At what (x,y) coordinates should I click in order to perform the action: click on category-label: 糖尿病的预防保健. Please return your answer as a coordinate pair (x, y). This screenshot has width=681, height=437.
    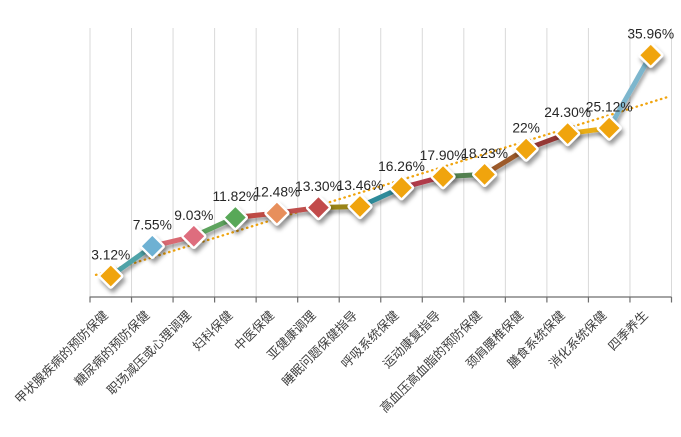
    Looking at the image, I should click on (112, 348).